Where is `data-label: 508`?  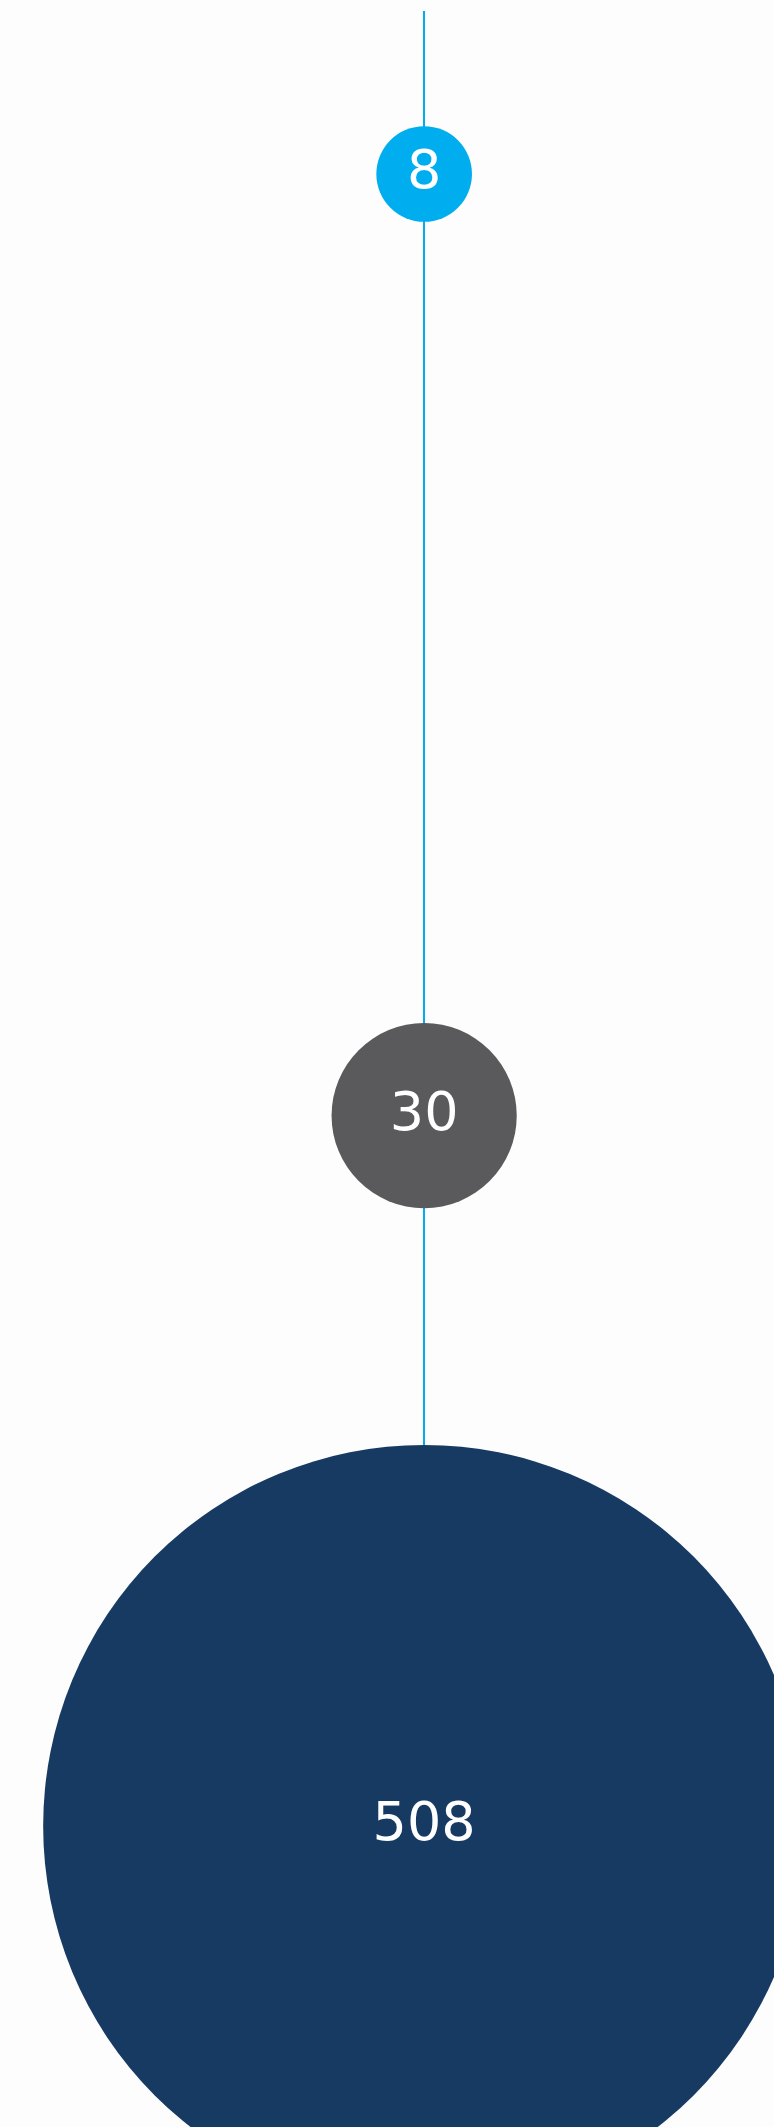
data-label: 508 is located at coordinates (424, 1822).